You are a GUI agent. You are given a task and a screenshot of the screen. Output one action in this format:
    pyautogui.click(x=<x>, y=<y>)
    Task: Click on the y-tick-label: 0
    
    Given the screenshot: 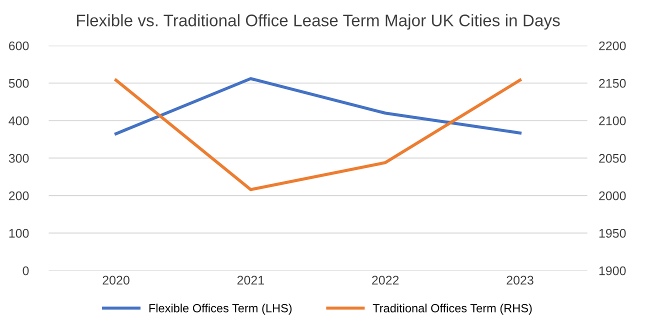 What is the action you would take?
    pyautogui.click(x=25, y=271)
    